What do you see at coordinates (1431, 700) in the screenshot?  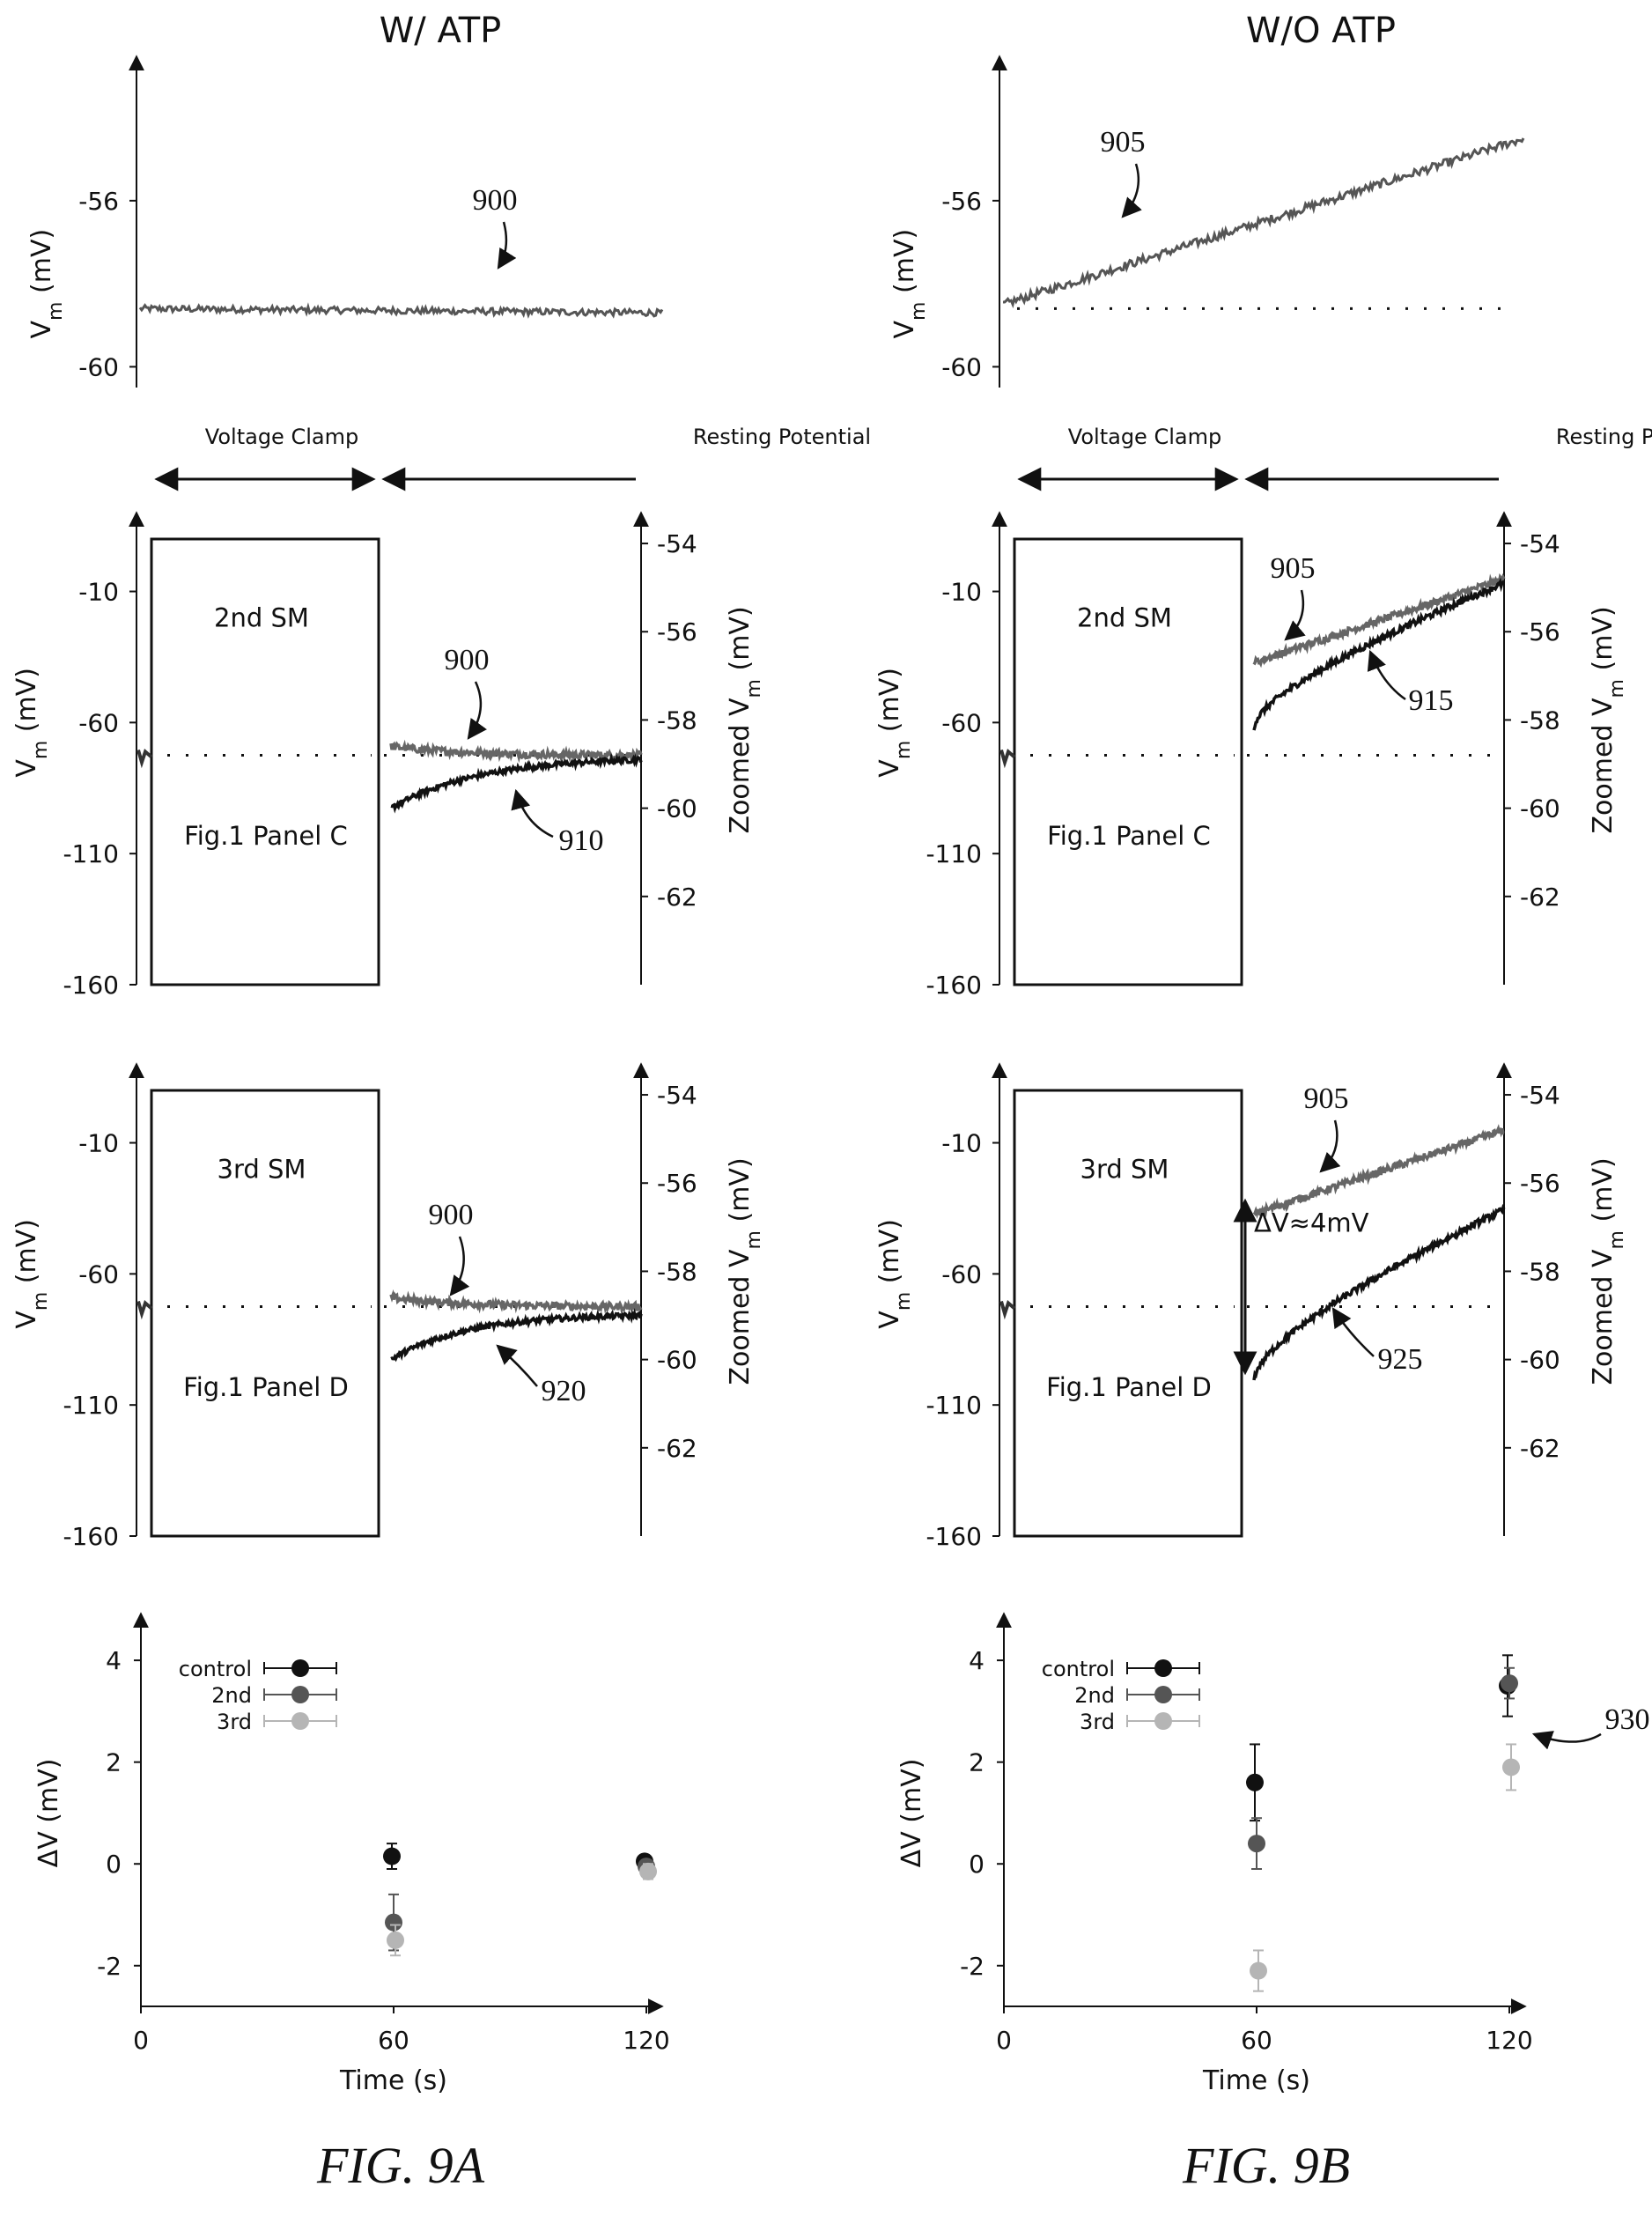 I see `callout-label-915: 915` at bounding box center [1431, 700].